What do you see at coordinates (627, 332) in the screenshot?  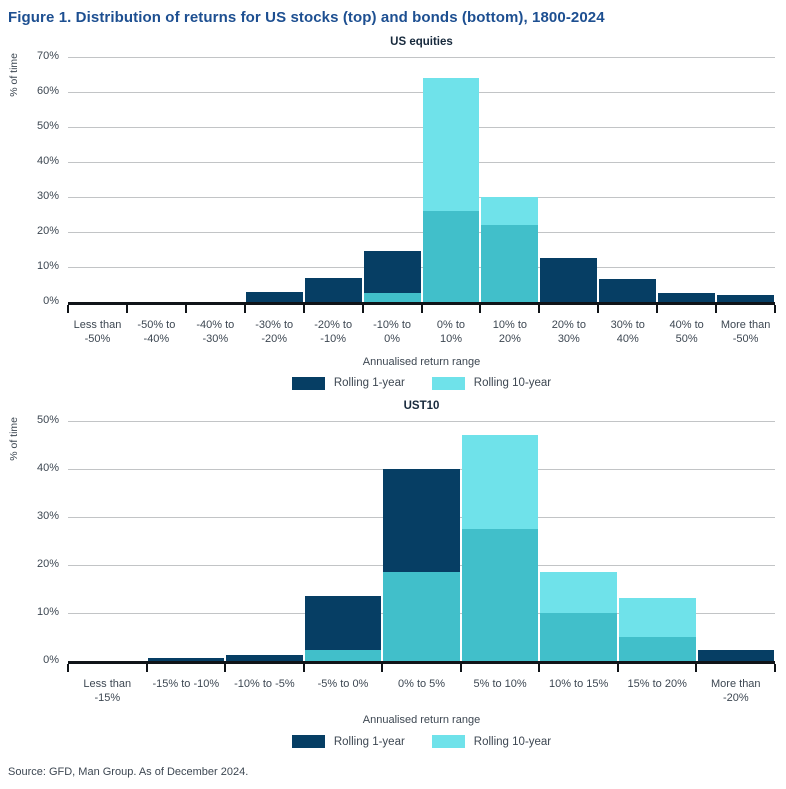 I see `x-tick-label: 30% to 40%` at bounding box center [627, 332].